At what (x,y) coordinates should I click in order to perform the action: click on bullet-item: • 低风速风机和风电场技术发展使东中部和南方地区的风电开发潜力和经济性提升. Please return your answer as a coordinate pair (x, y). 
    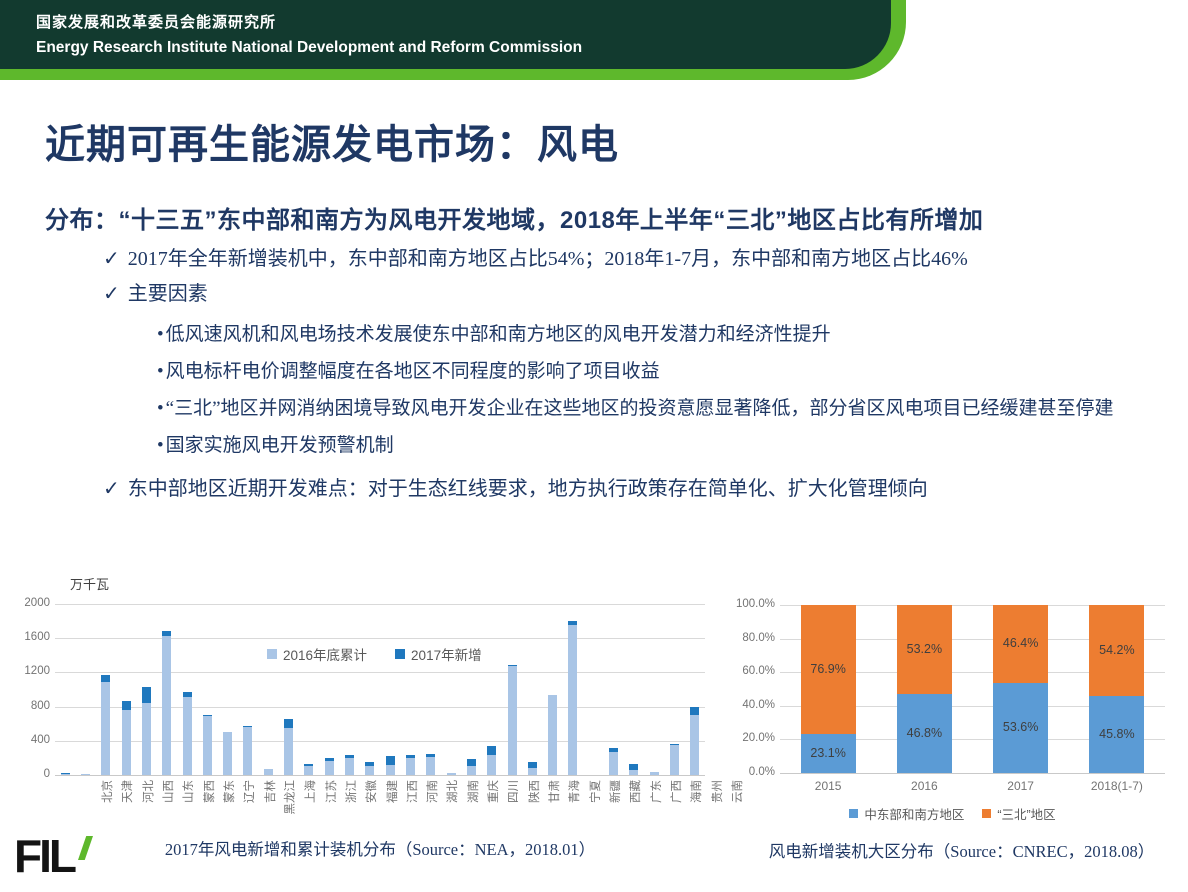
    Looking at the image, I should click on (616, 334).